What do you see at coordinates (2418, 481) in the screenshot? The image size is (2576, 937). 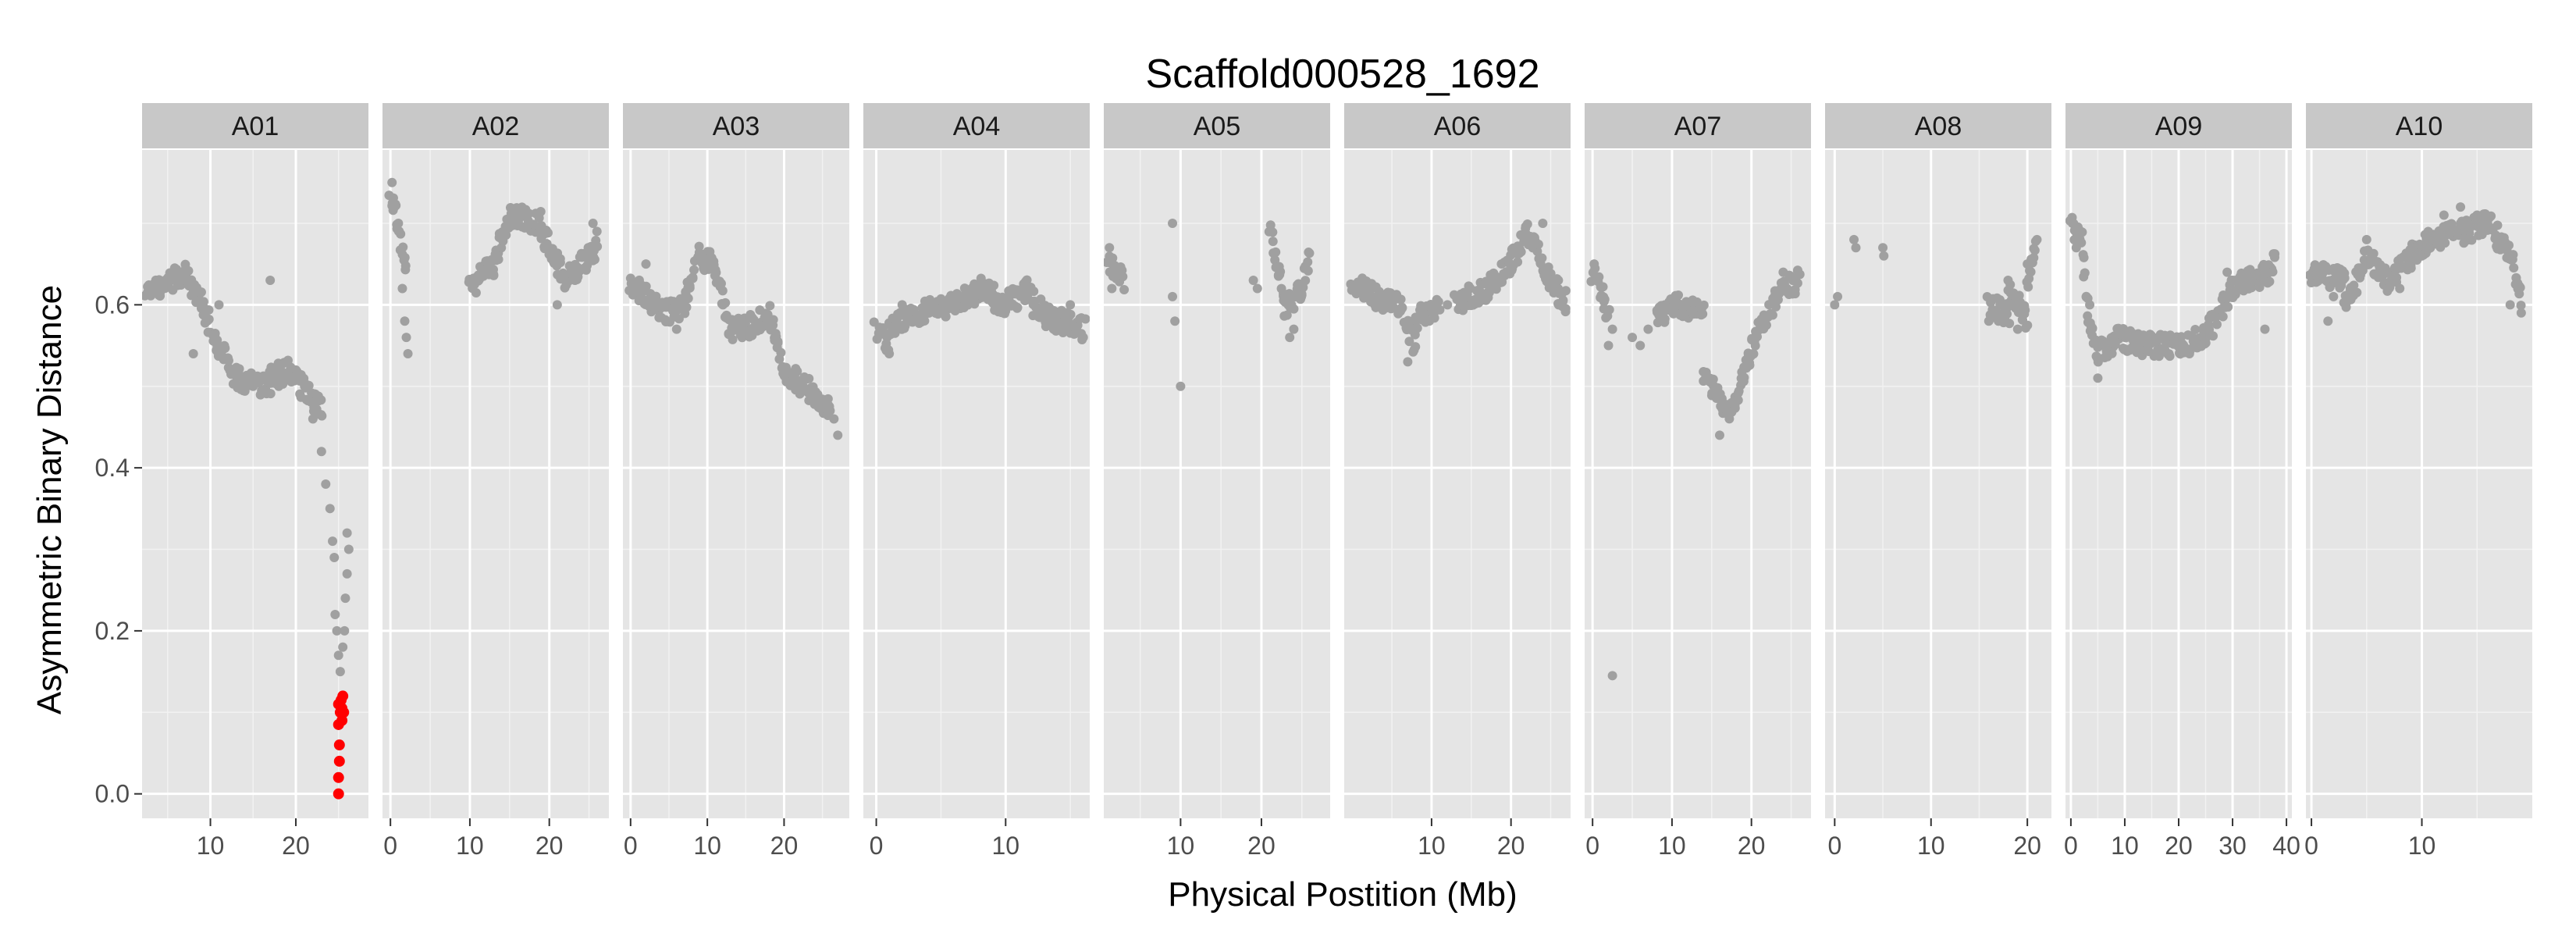 I see `facet-panel-a10: A10 0 10` at bounding box center [2418, 481].